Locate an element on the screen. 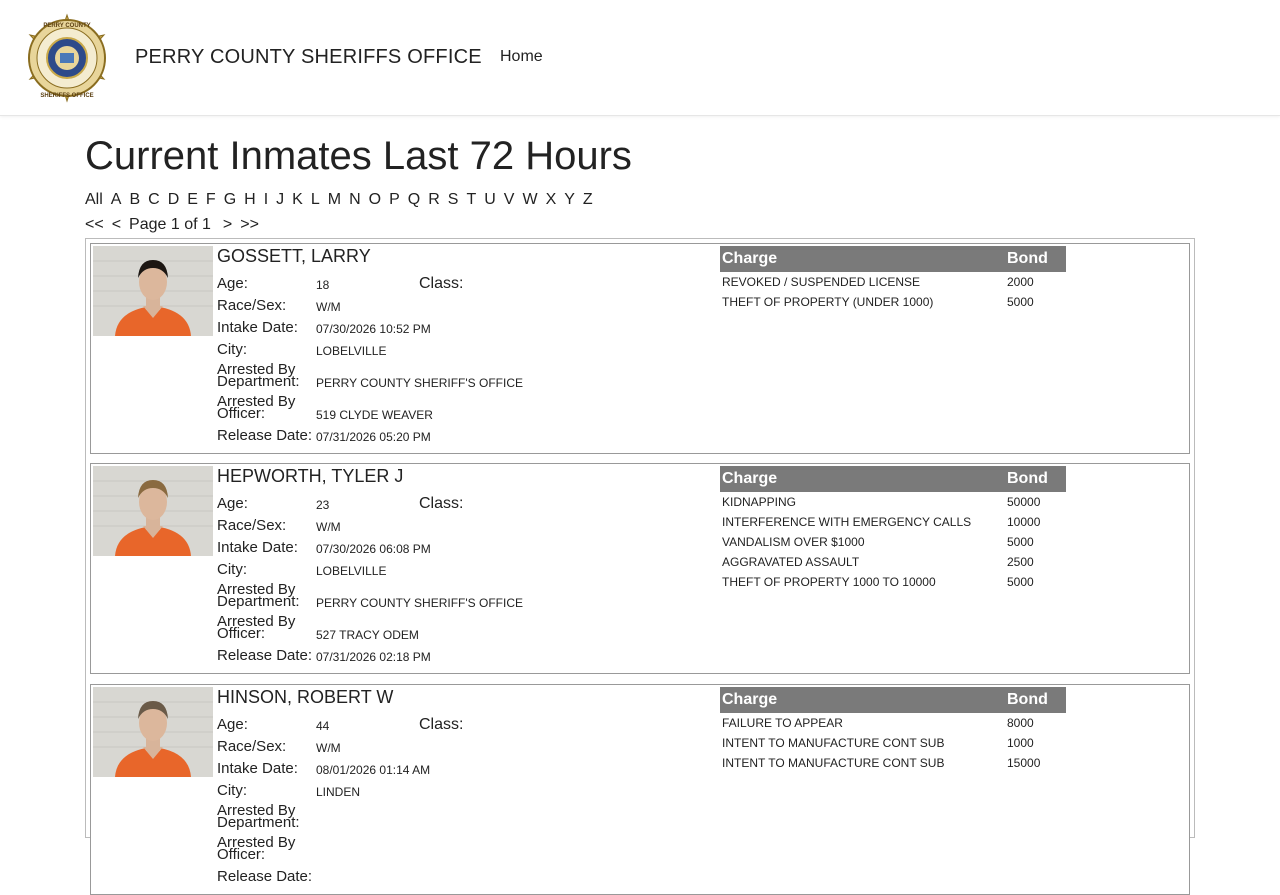  charge-description: VANDALISM OVER $1000 is located at coordinates (793, 542).